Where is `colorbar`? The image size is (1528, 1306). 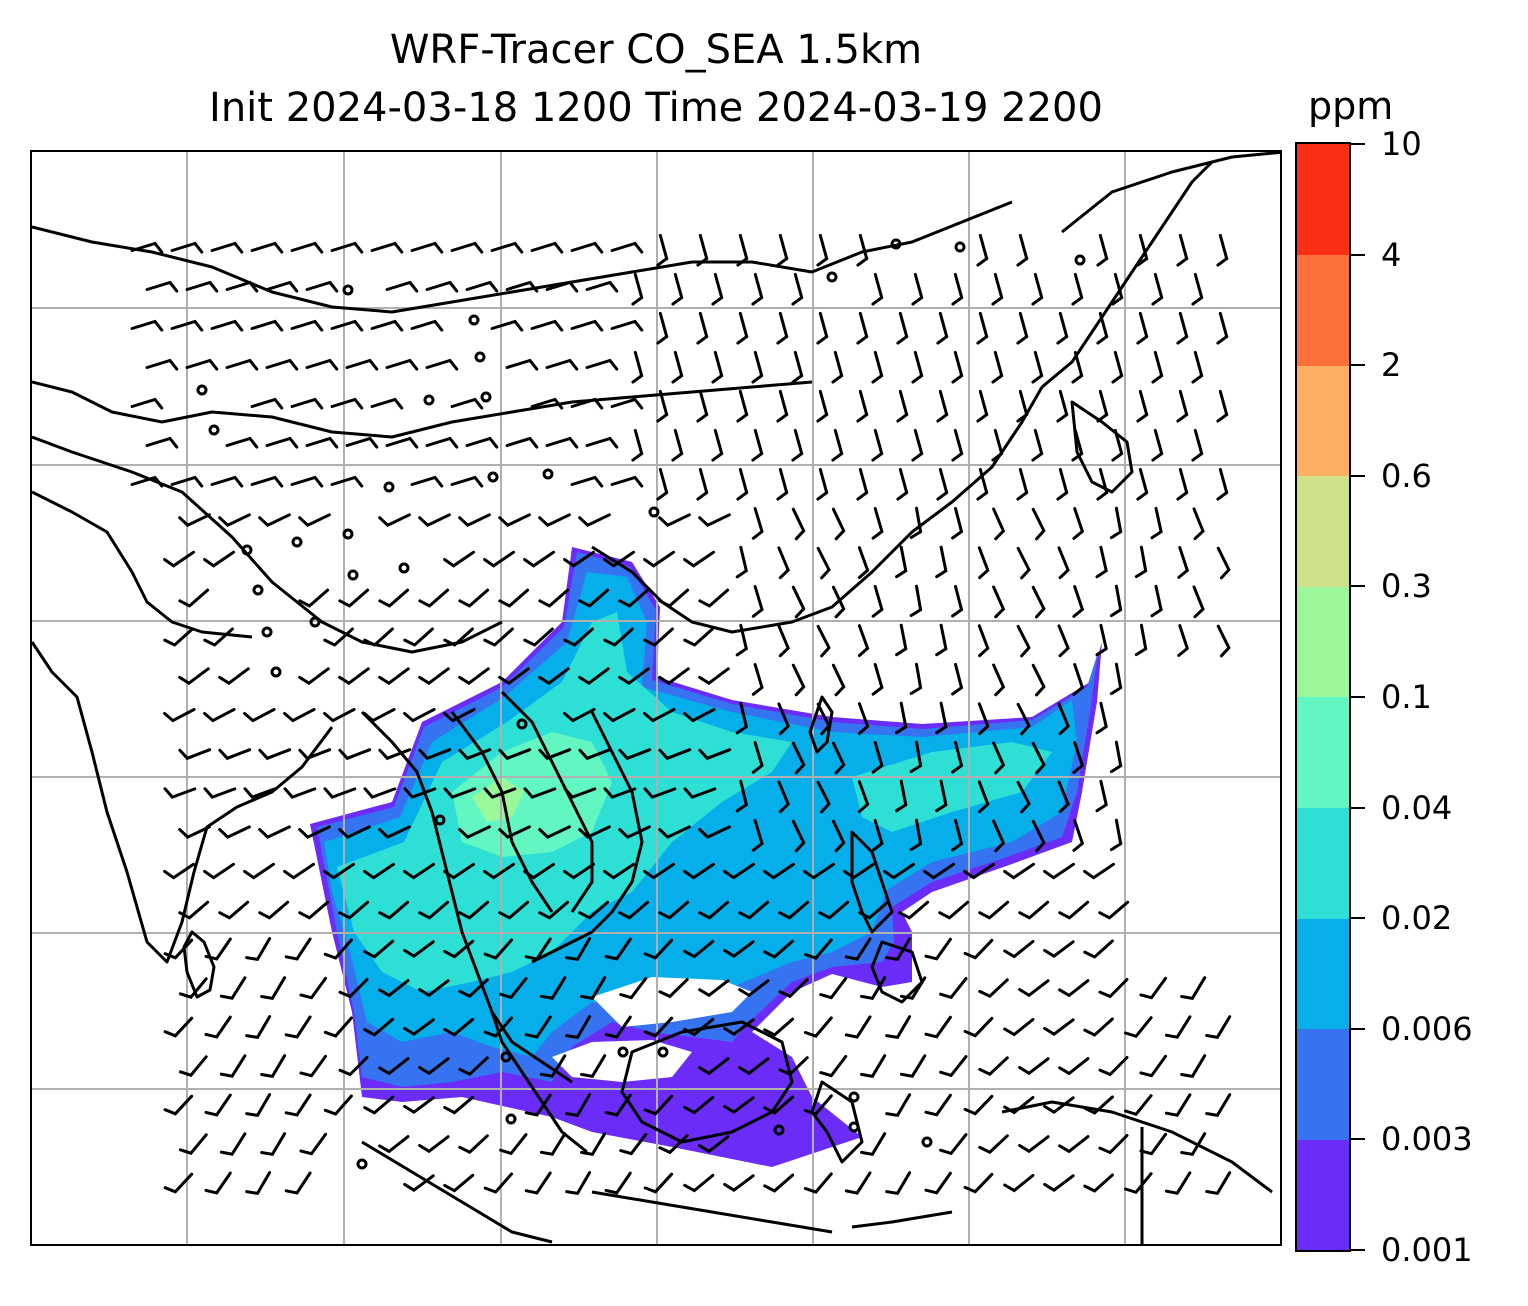 colorbar is located at coordinates (1323, 697).